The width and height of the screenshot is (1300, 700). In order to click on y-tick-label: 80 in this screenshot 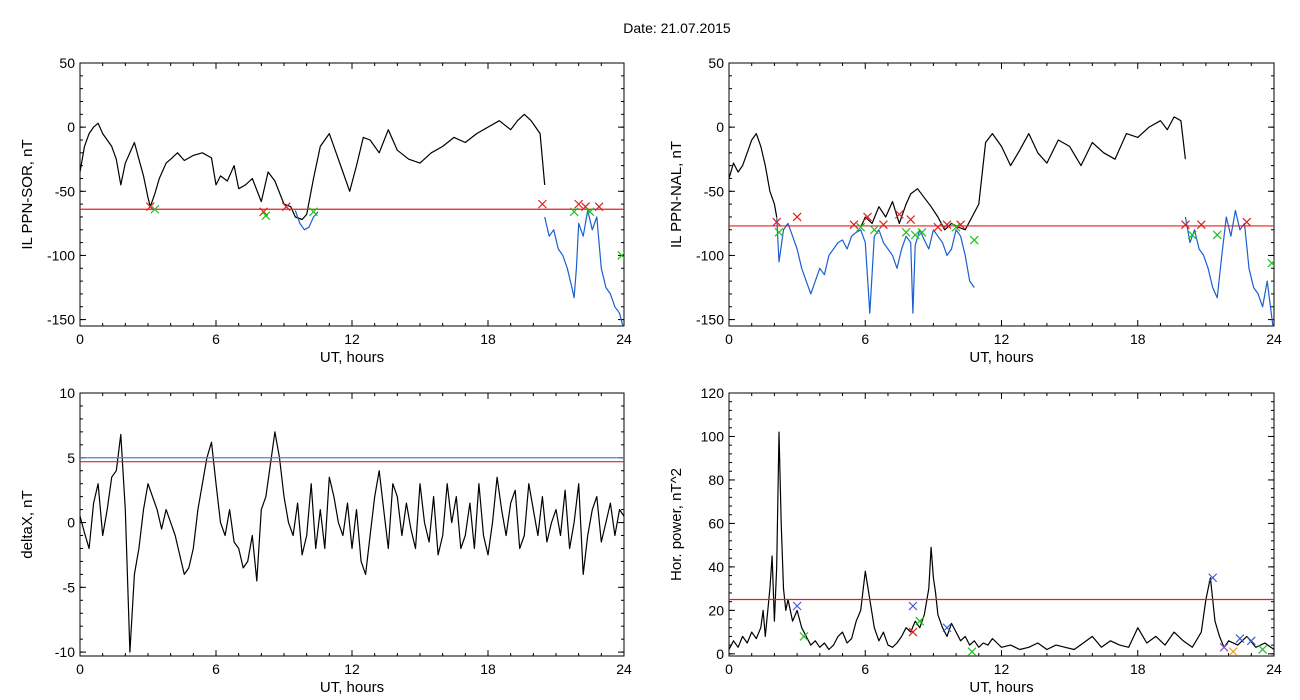, I will do `click(716, 480)`.